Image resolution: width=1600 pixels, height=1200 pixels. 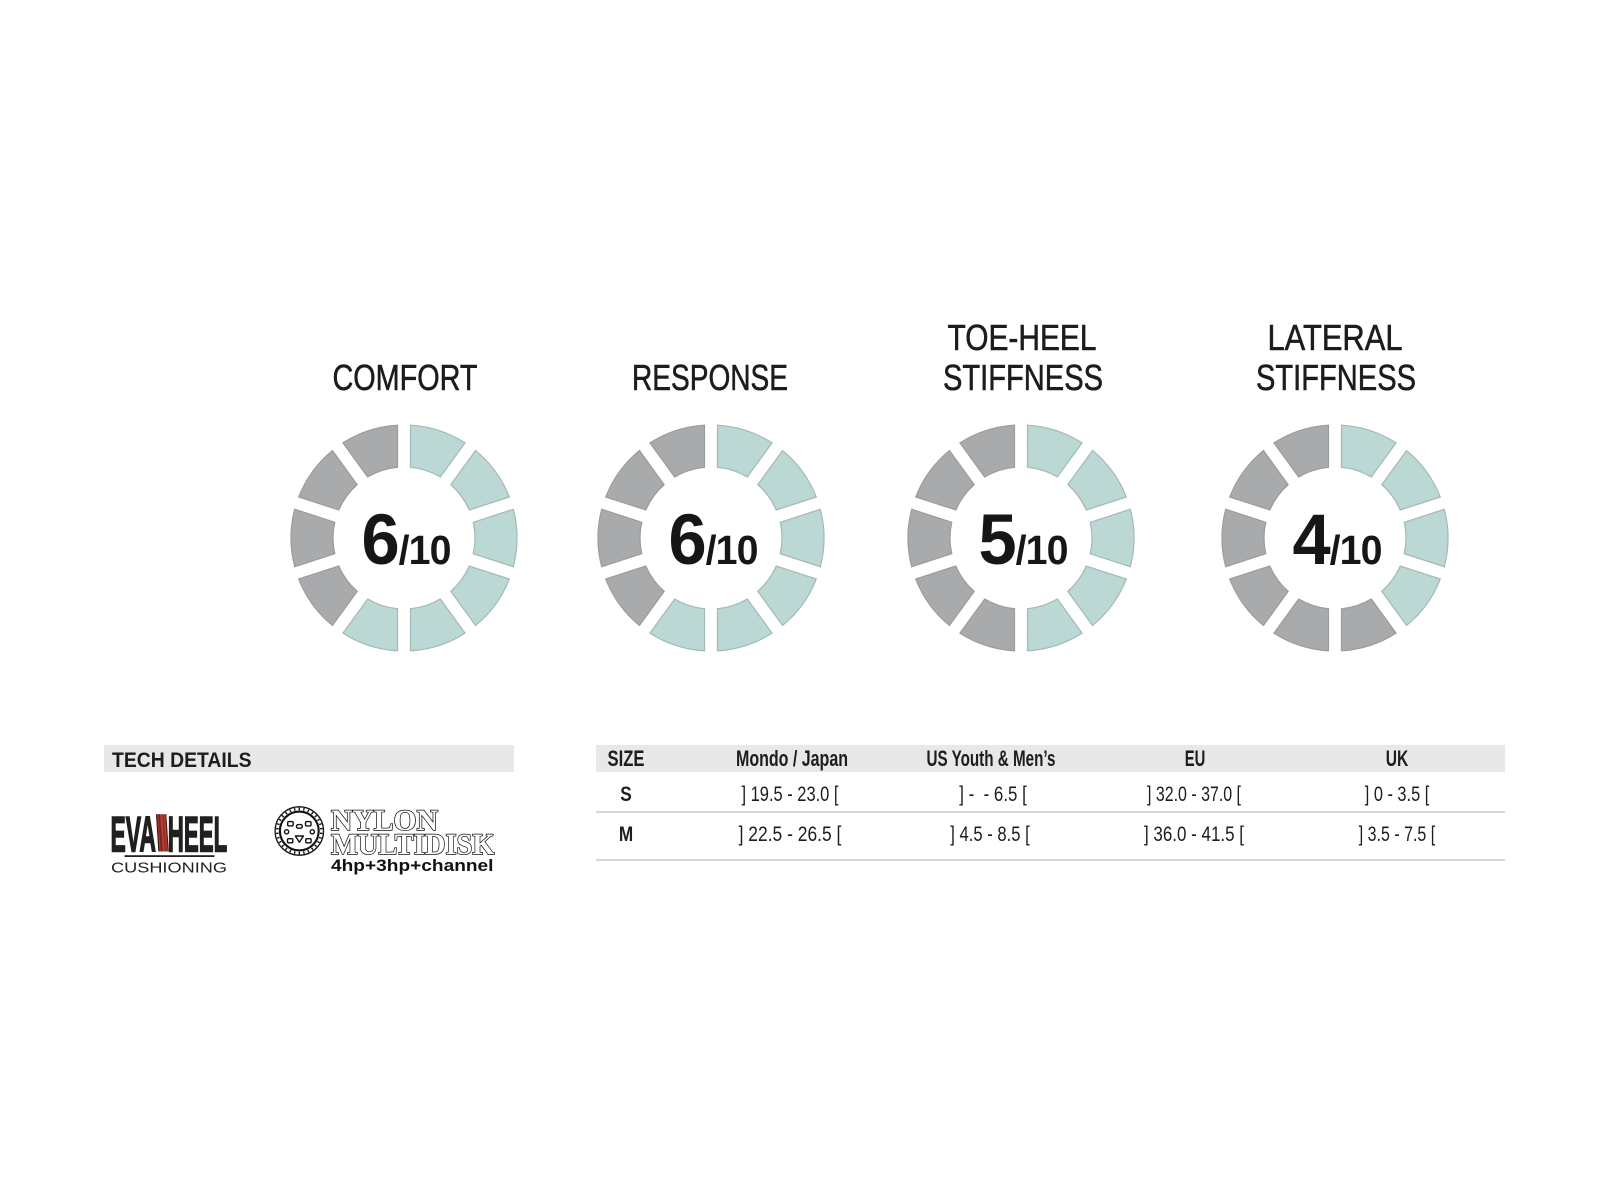 What do you see at coordinates (134, 834) in the screenshot?
I see `svg-text: EVA` at bounding box center [134, 834].